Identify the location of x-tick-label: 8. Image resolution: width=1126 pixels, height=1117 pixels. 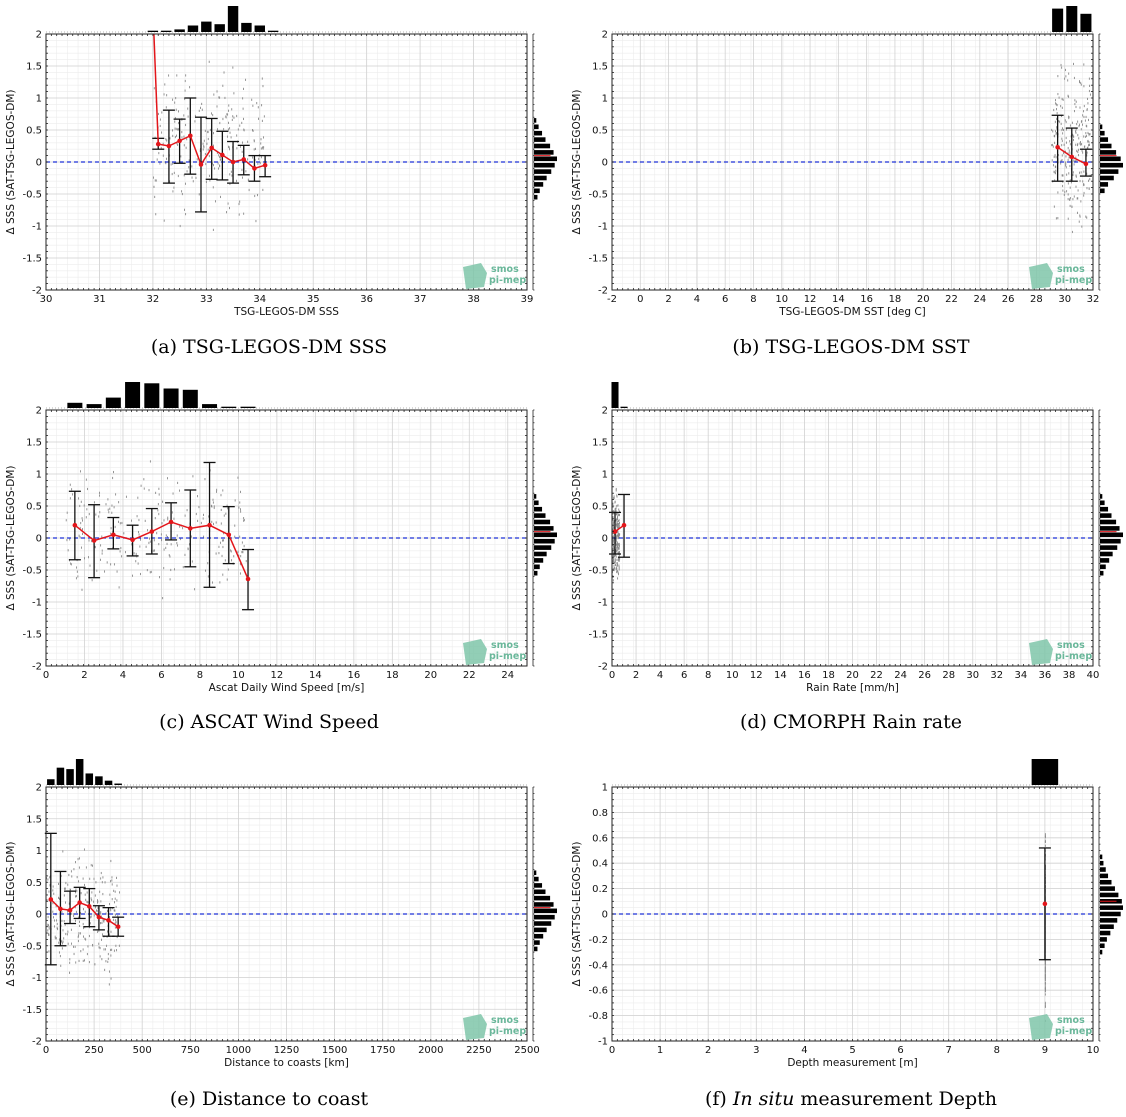
(753, 299).